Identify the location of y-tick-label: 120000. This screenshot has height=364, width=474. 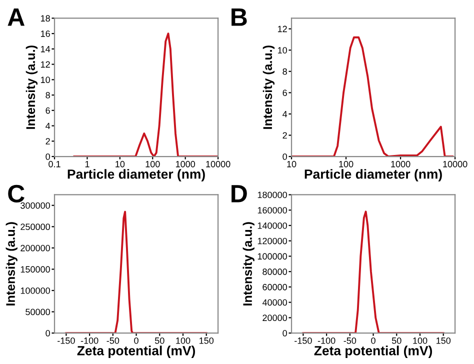
(272, 241).